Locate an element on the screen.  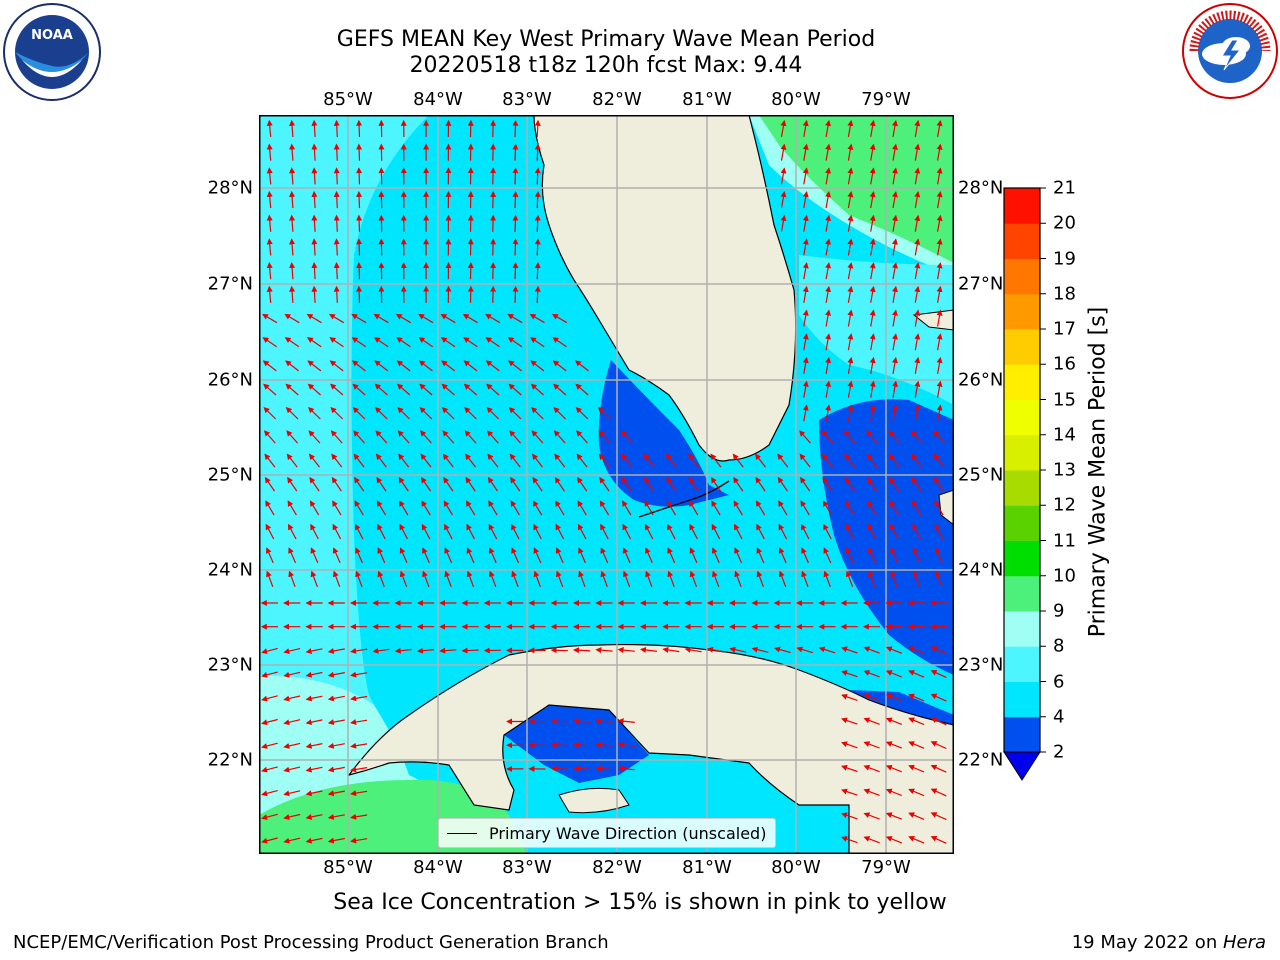
ocean-2-4s-florida-shelf is located at coordinates (663, 433).